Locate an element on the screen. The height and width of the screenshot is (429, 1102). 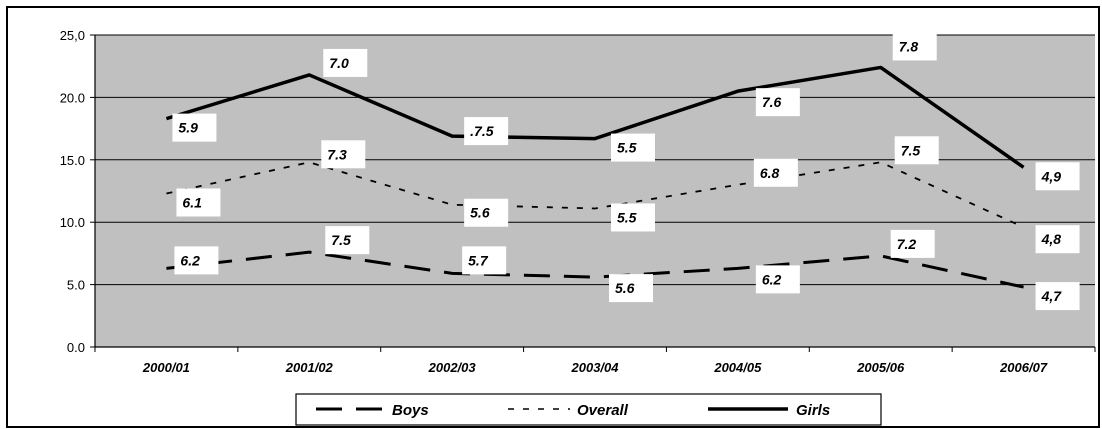
data-label-overall: 5.6 is located at coordinates (486, 212).